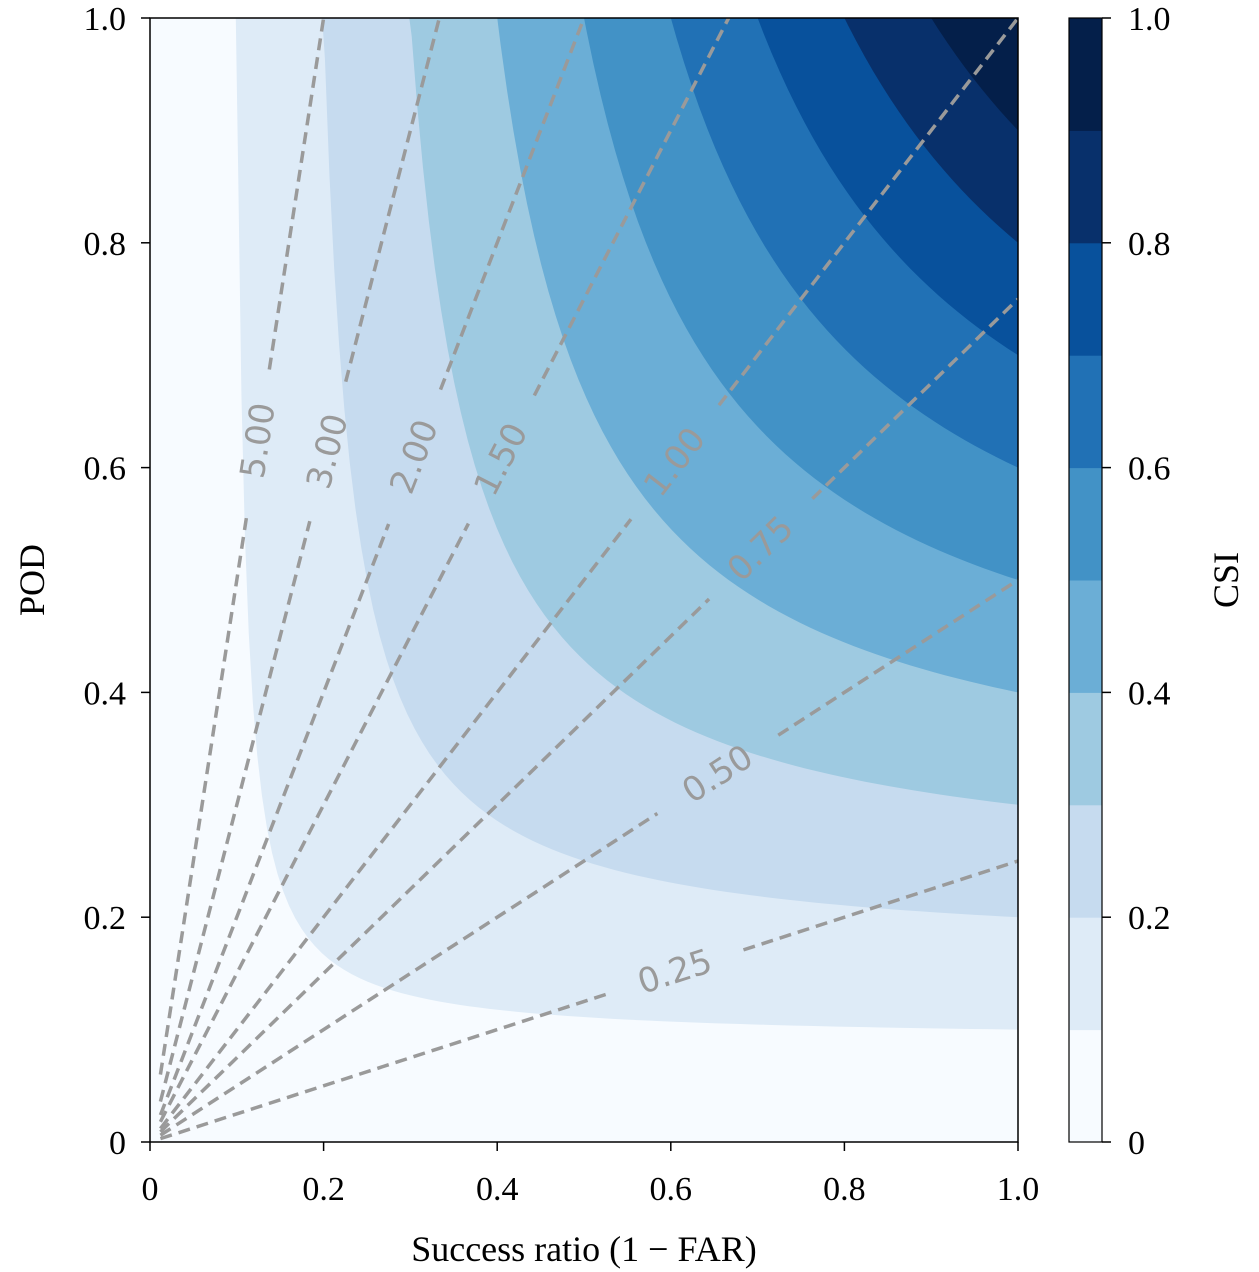 The image size is (1259, 1272). I want to click on x-tick-label: 0.6, so click(671, 1189).